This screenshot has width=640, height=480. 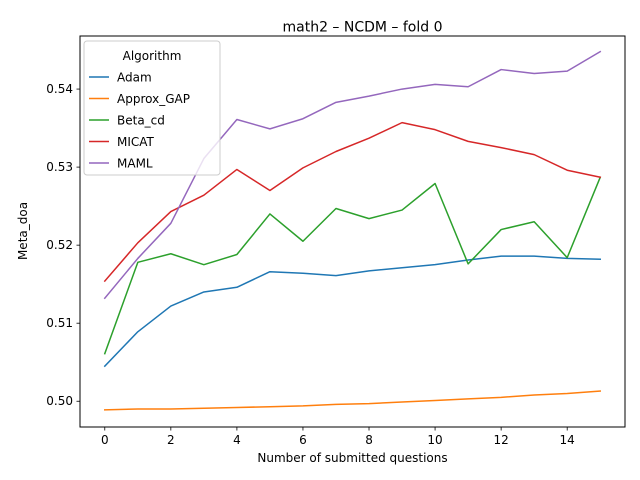 I want to click on x-tick-label: 2, so click(x=171, y=440).